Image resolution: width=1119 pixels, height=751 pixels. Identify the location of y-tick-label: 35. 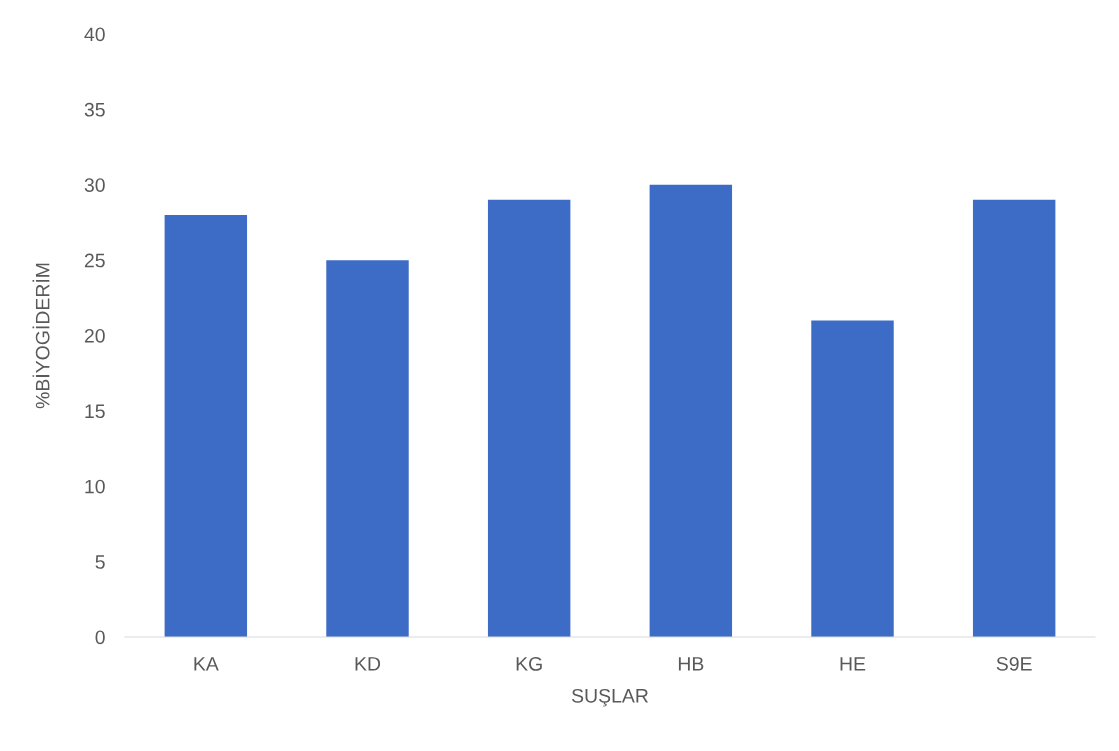
(94, 109).